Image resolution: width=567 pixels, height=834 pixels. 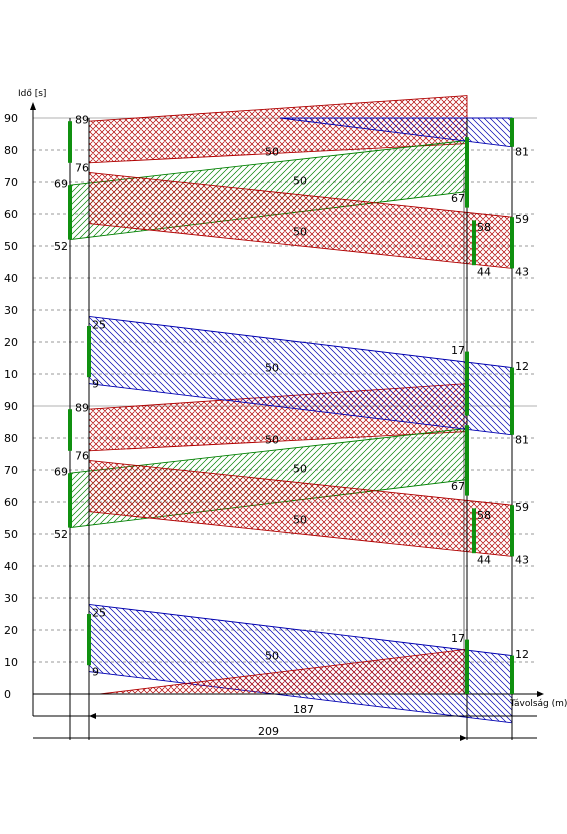 I want to click on distance-inner-label: 187, so click(x=303, y=709).